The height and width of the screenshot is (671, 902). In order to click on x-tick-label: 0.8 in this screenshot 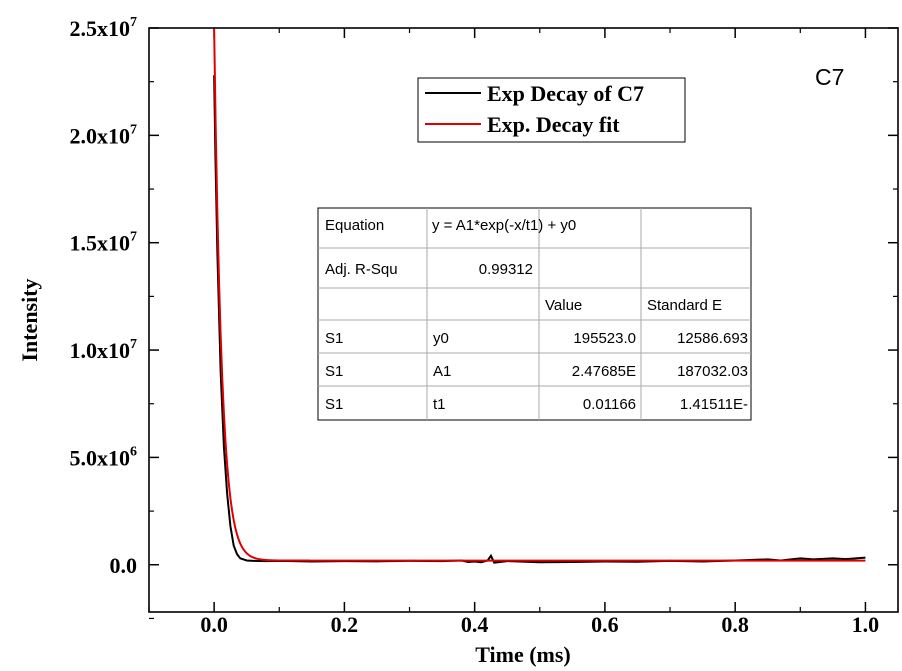, I will do `click(735, 624)`.